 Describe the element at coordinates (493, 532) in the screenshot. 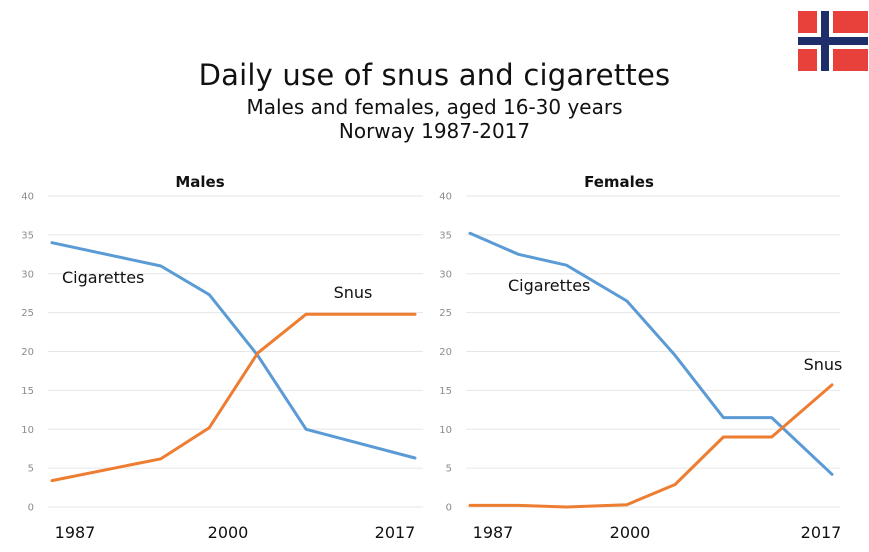

I see `females-x-tick-label: 1987` at that location.